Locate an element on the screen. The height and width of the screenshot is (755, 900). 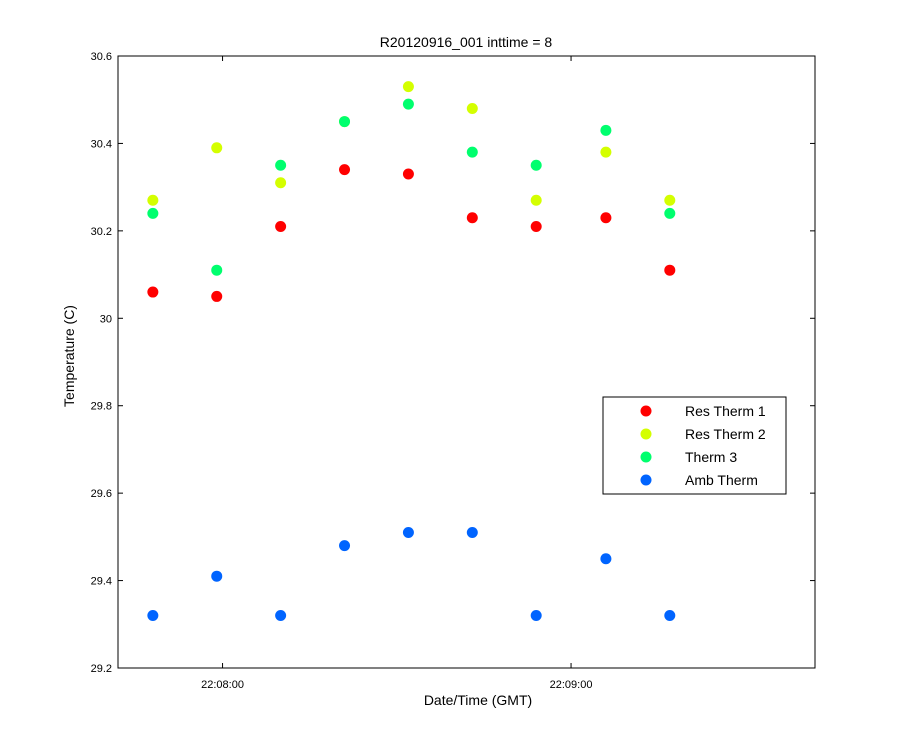
legend: Res Therm 1 Res Therm 2 Therm 3 Amb Therm is located at coordinates (694, 445).